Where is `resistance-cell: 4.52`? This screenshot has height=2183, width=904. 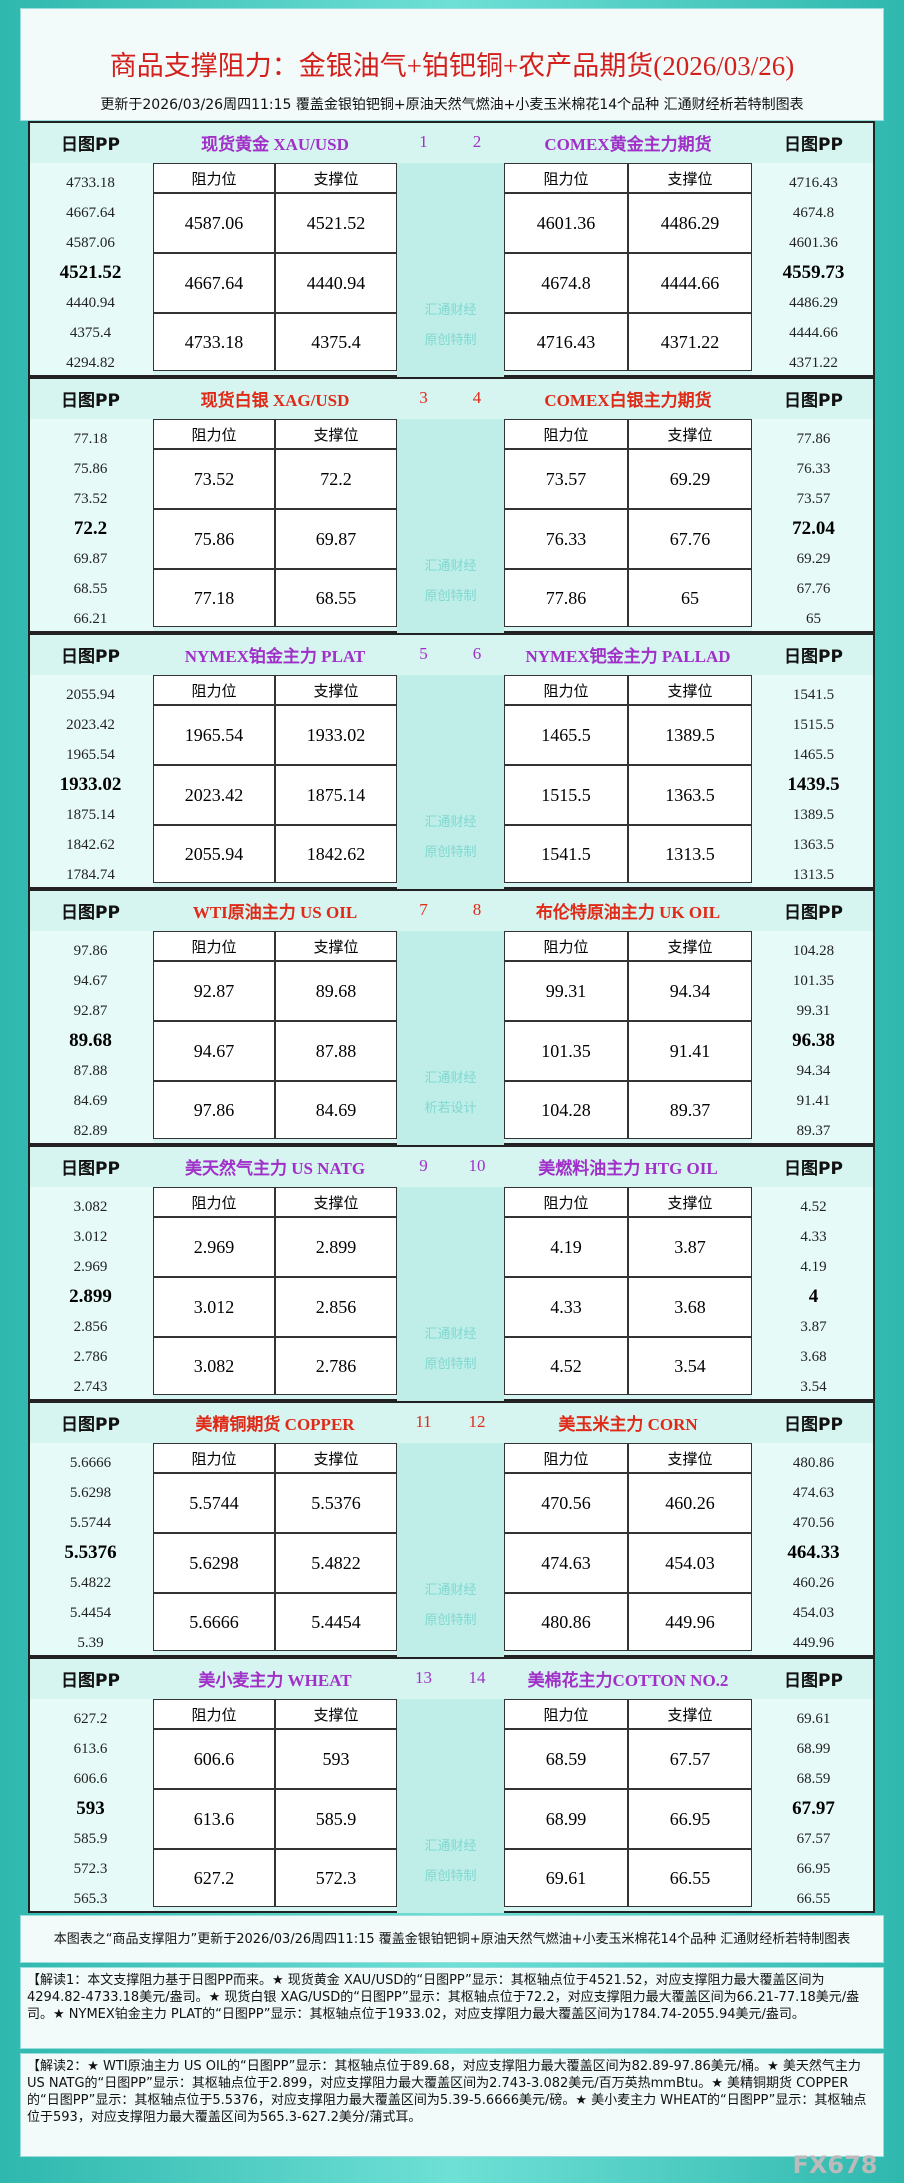
resistance-cell: 4.52 is located at coordinates (566, 1366).